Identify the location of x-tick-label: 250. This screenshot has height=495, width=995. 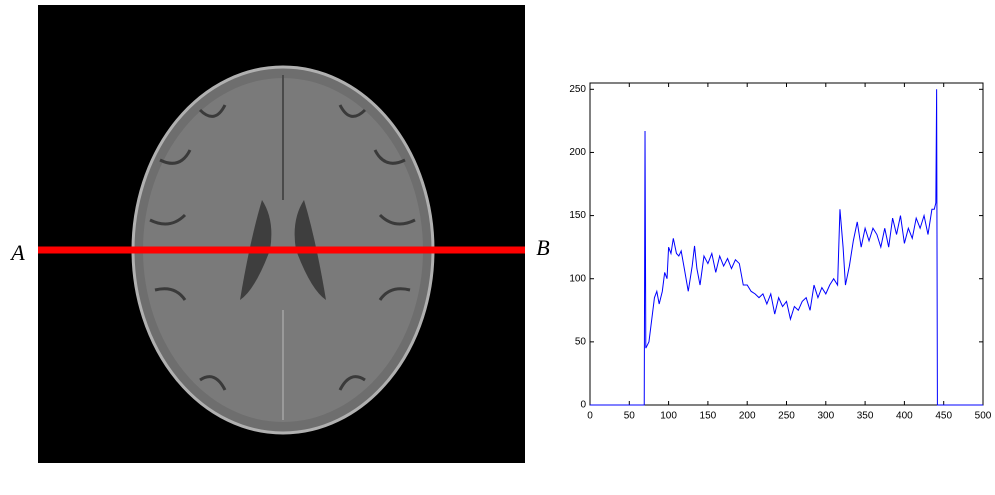
(786, 416).